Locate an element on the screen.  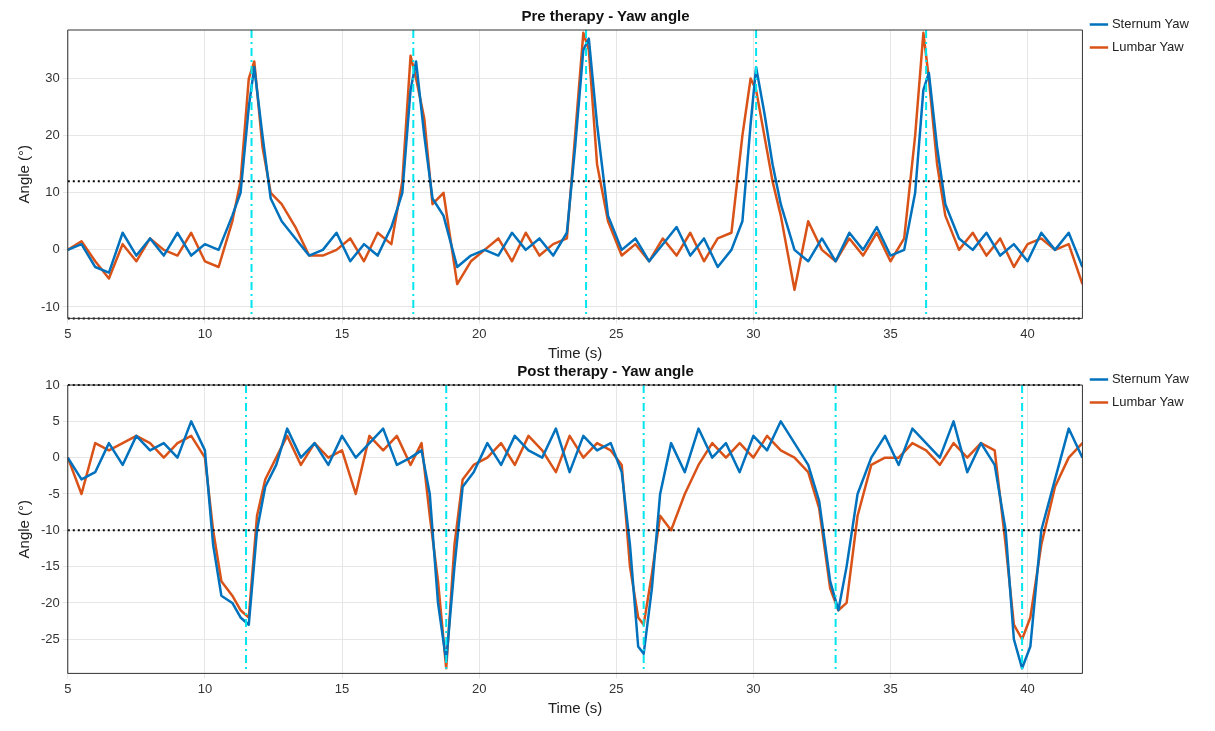
chart-title: Post therapy - Yaw angle is located at coordinates (605, 371).